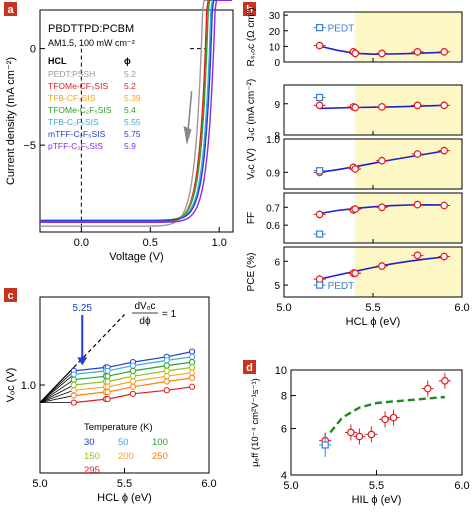 The width and height of the screenshot is (474, 513). Describe the element at coordinates (275, 16) in the screenshot. I see `y-tick-label: 30` at that location.